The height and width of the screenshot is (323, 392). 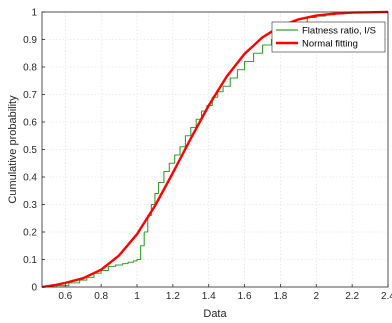 I want to click on legend-box, so click(x=328, y=37).